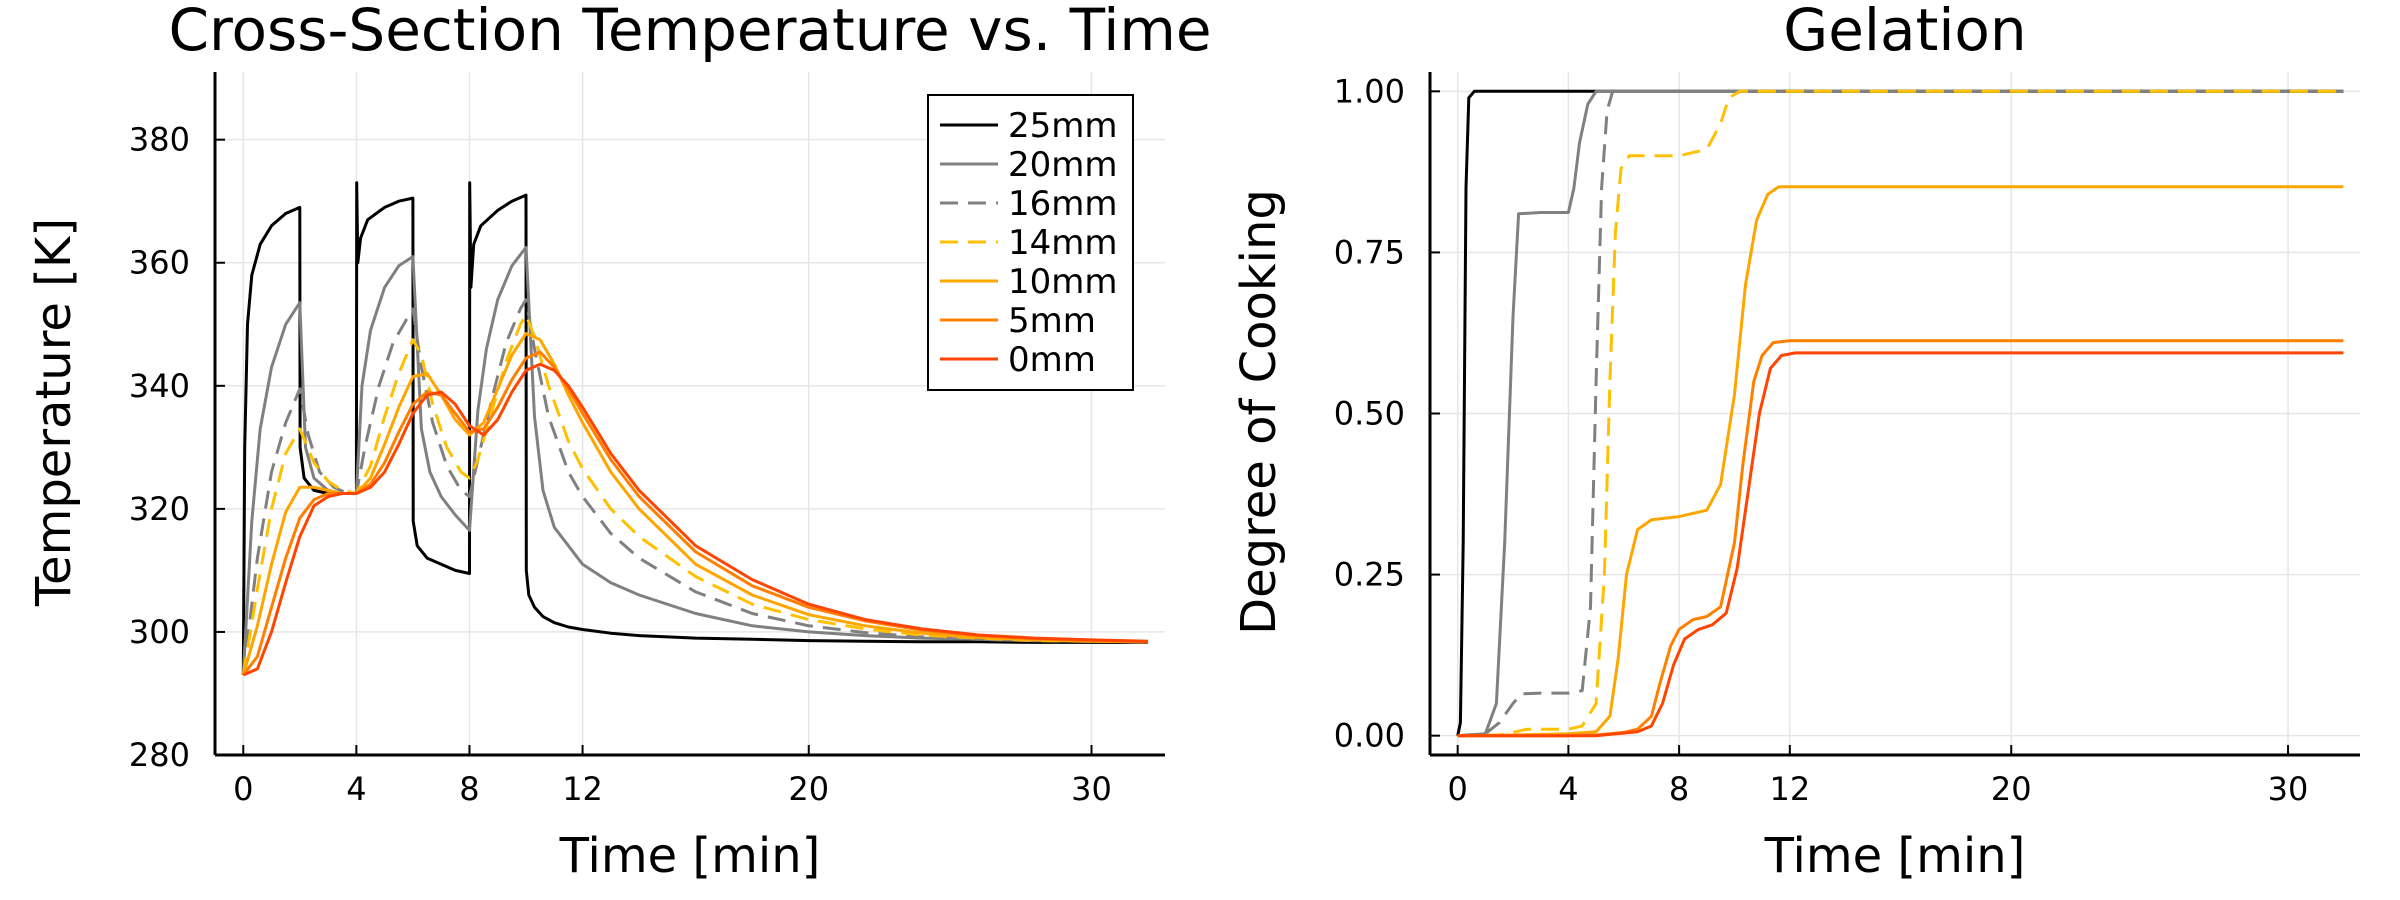  Describe the element at coordinates (1052, 321) in the screenshot. I see `legend-label-5mm: 5mm` at that location.